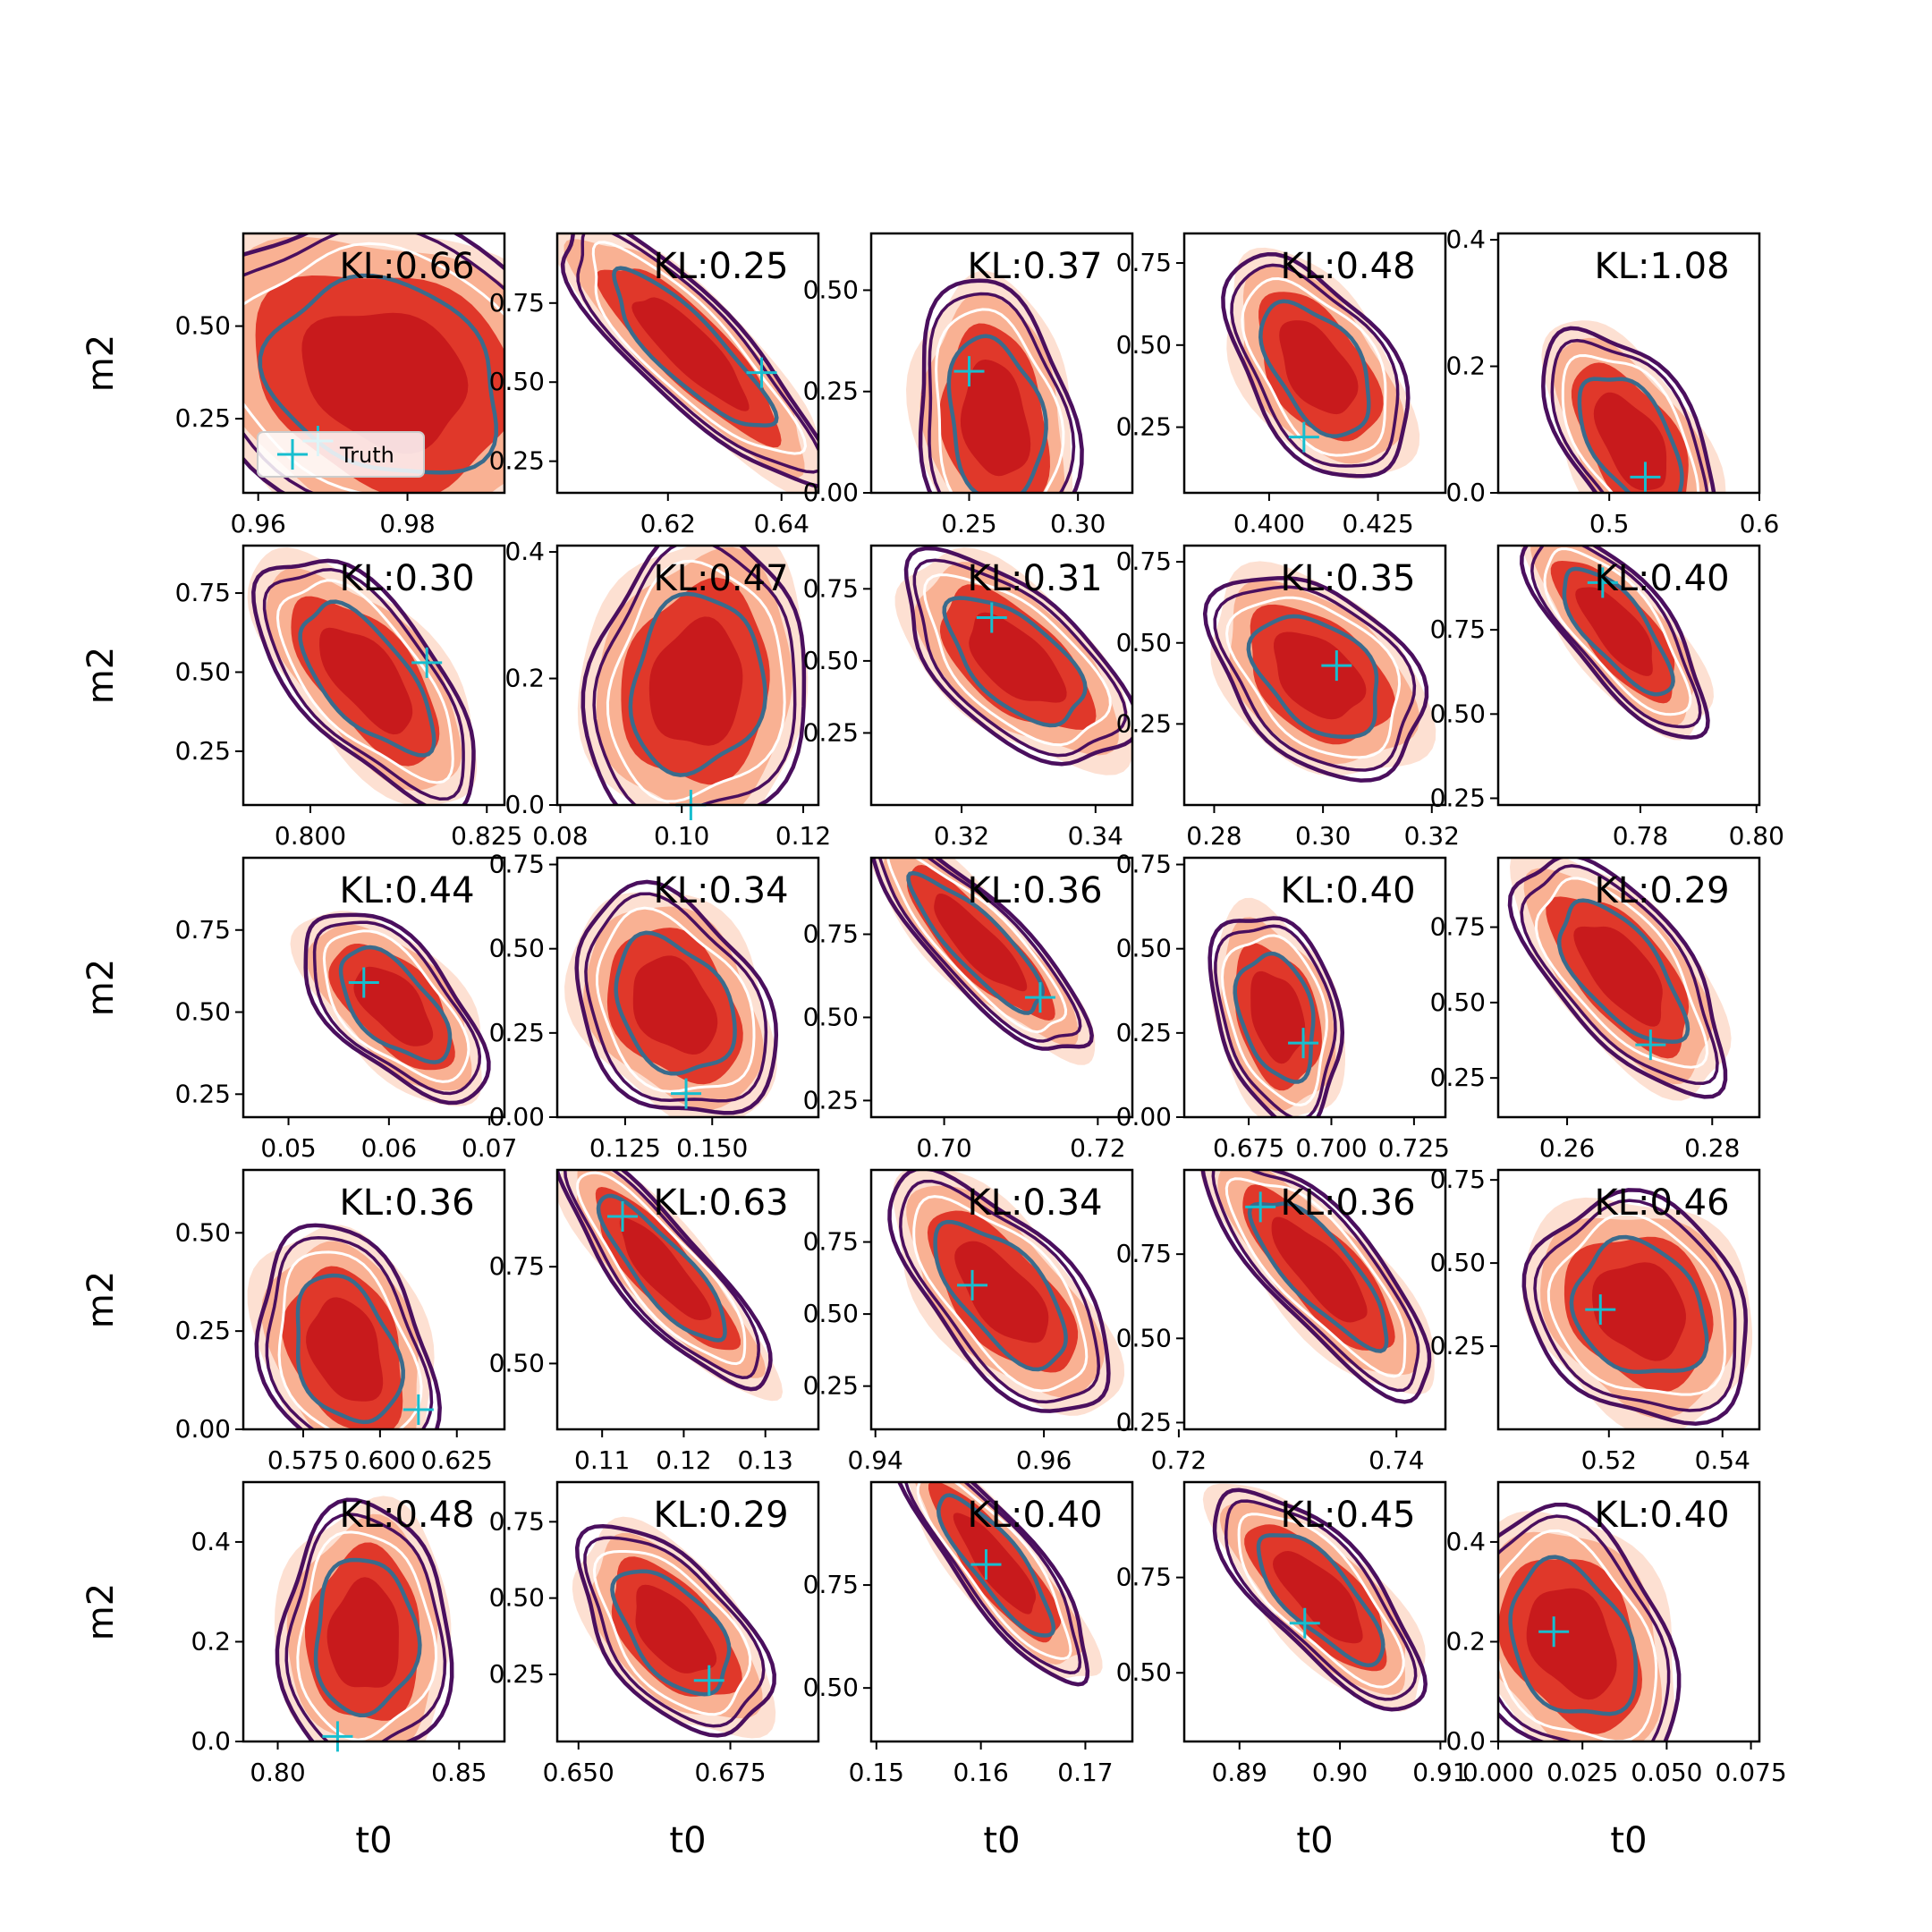  Describe the element at coordinates (310, 836) in the screenshot. I see `x-tick-label: 0.800` at that location.